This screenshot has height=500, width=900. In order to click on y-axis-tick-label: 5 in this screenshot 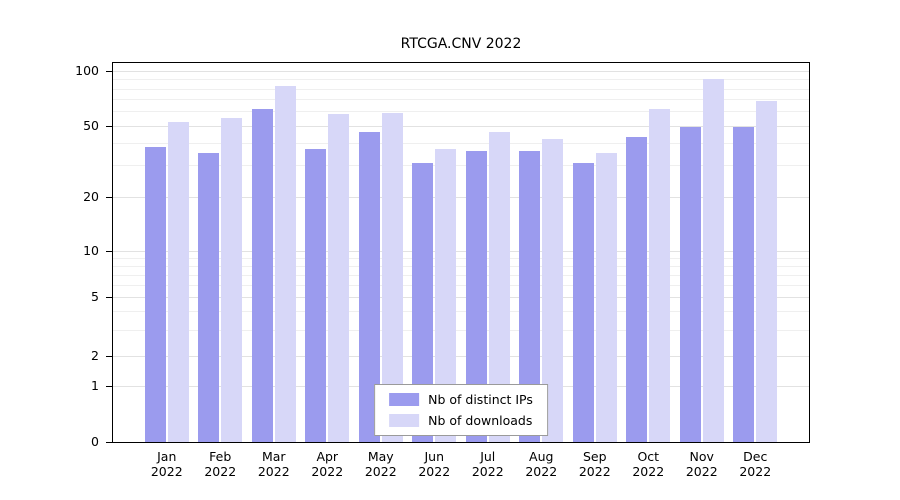, I will do `click(95, 296)`.